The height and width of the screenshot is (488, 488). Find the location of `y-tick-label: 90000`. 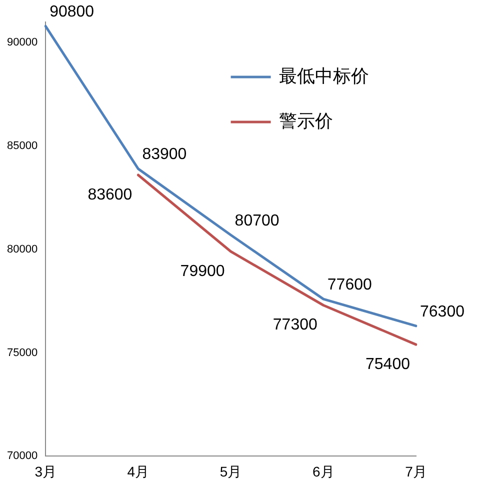

y-tick-label: 90000 is located at coordinates (22, 42).